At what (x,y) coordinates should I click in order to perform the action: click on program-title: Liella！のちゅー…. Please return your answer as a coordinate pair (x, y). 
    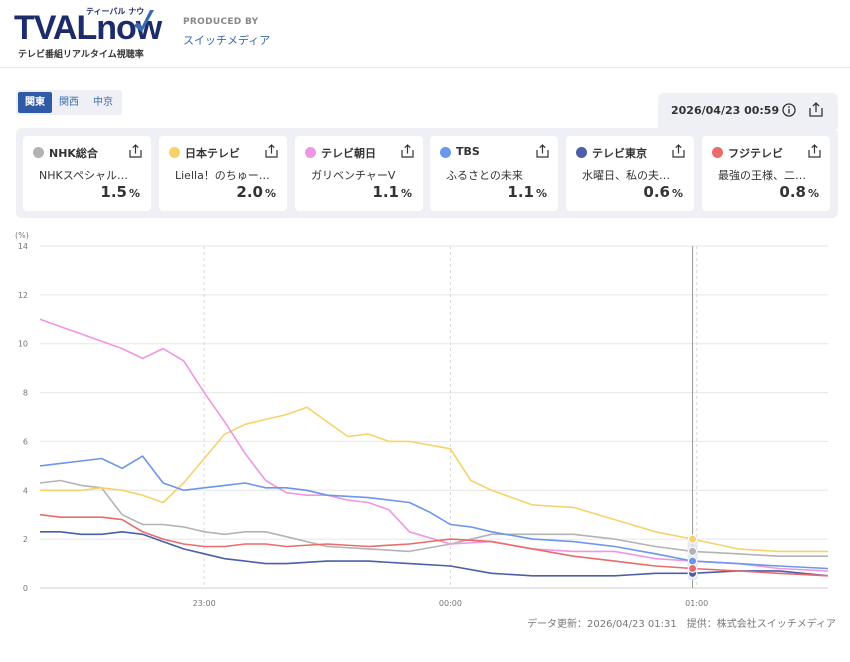
    Looking at the image, I should click on (222, 175).